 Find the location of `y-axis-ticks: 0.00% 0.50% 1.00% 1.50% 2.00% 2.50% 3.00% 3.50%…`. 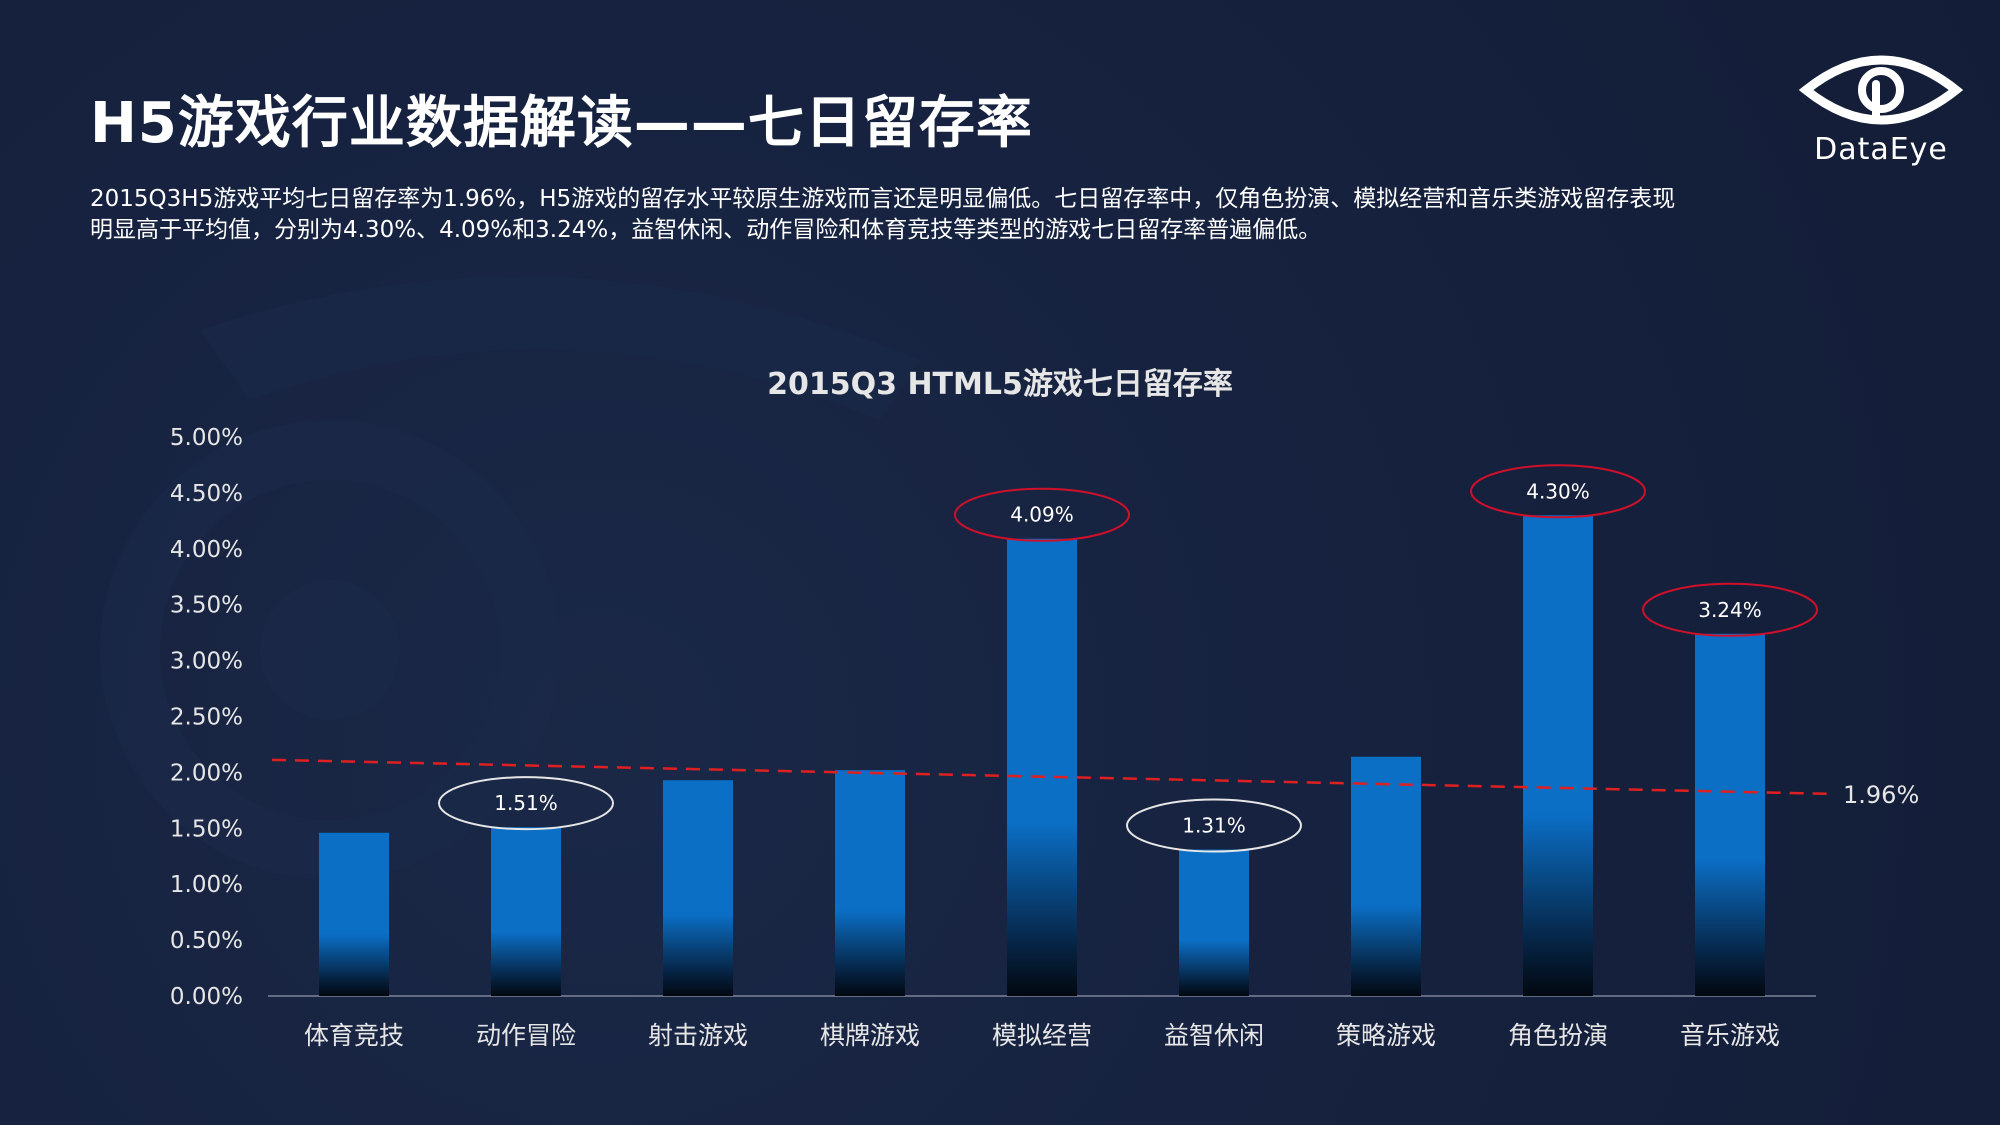

y-axis-ticks: 0.00% 0.50% 1.00% 1.50% 2.00% 2.50% 3.00% 3.50%… is located at coordinates (206, 717).